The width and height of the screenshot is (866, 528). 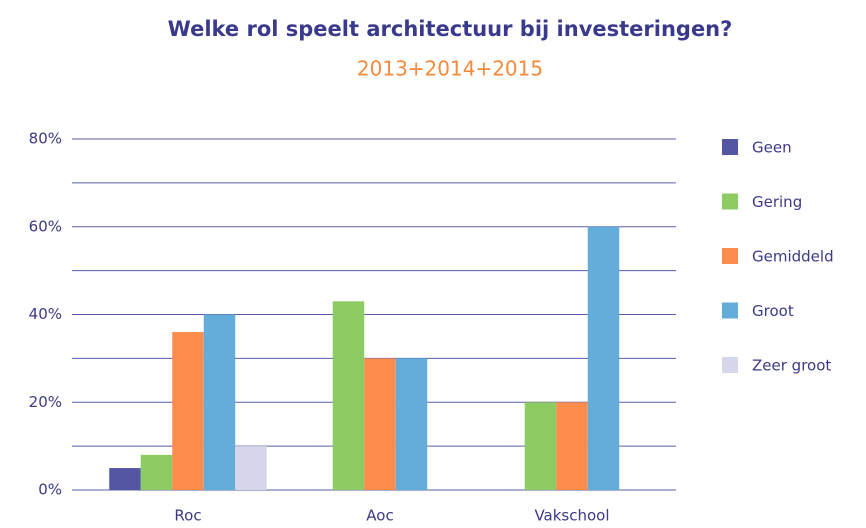 I want to click on legend-label: Geen, so click(x=772, y=148).